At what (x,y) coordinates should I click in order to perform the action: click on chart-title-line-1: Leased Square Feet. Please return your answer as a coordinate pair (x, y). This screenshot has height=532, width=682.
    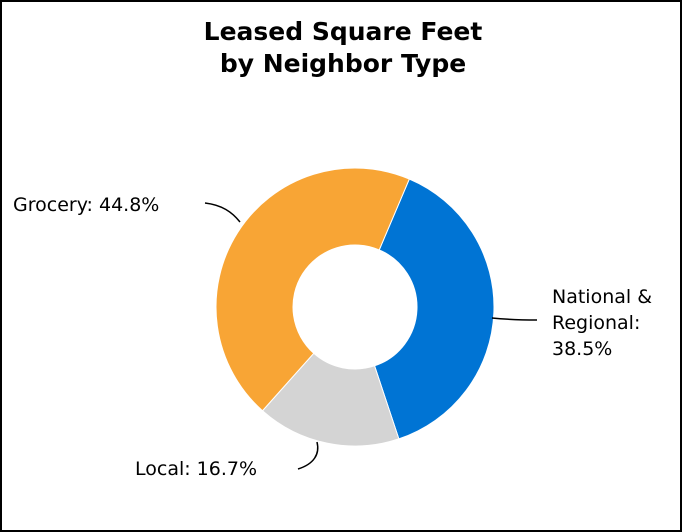
    Looking at the image, I should click on (343, 31).